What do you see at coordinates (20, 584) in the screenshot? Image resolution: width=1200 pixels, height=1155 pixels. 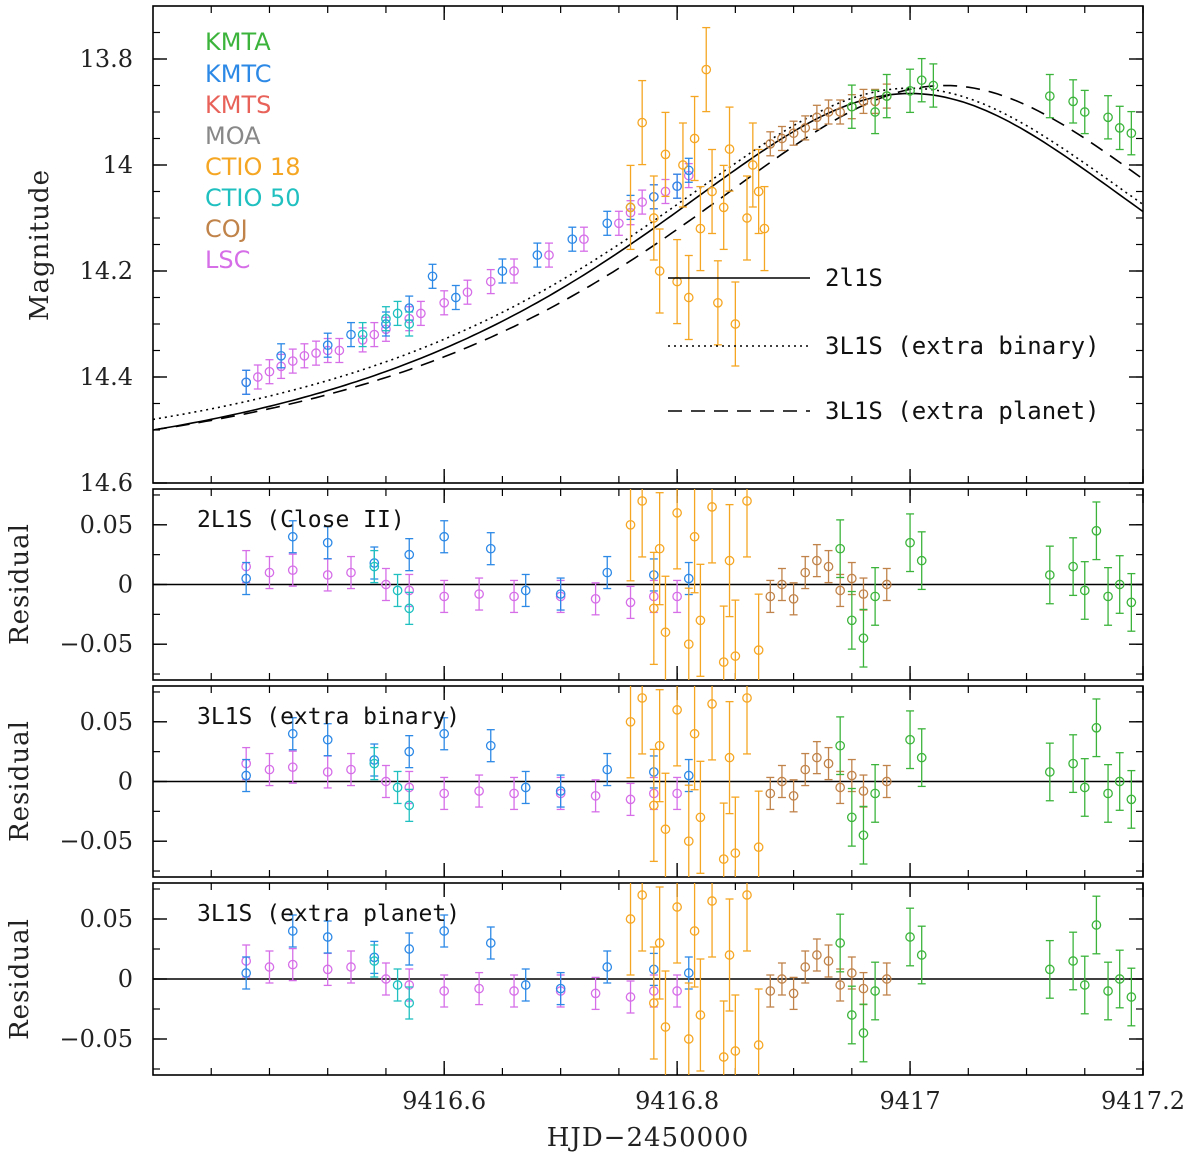 I see `y-axis-title-residual-1: Residual` at bounding box center [20, 584].